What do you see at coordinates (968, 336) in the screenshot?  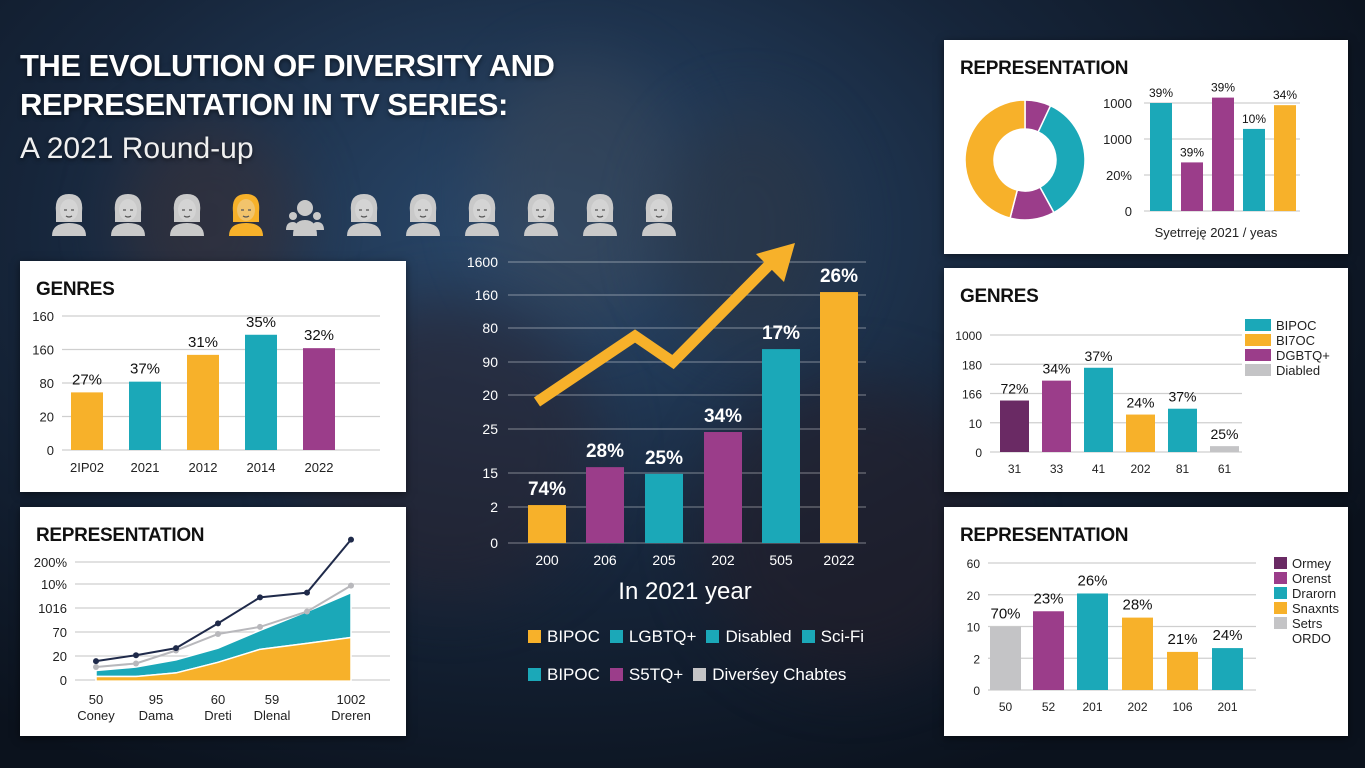 I see `y-tick-label: 1000` at bounding box center [968, 336].